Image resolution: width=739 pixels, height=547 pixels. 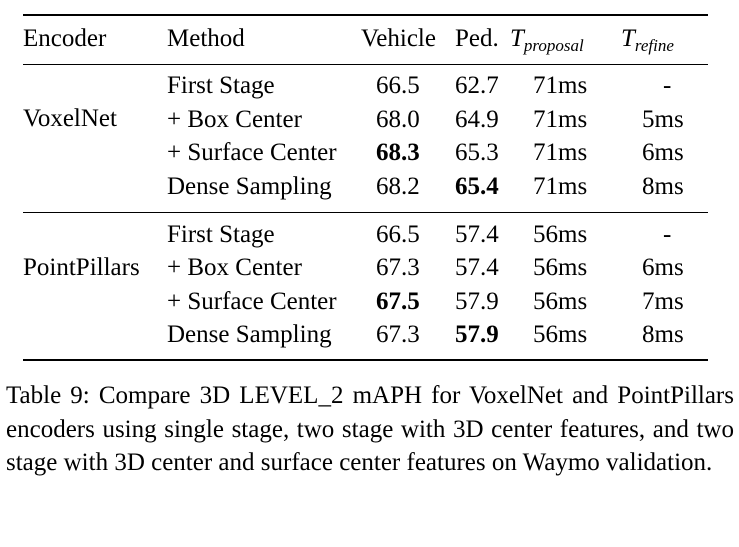 What do you see at coordinates (70, 118) in the screenshot?
I see `encoder-voxelnet: VoxelNet` at bounding box center [70, 118].